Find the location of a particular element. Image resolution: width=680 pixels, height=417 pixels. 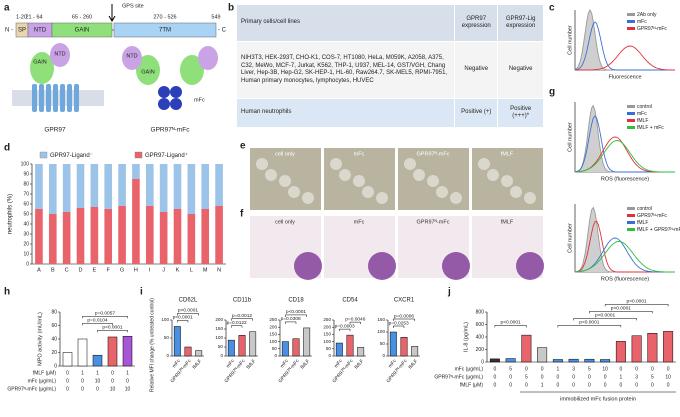

label: 549 is located at coordinates (215, 17).